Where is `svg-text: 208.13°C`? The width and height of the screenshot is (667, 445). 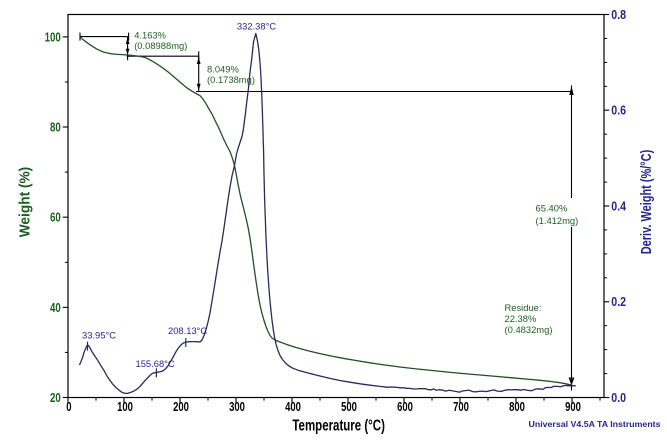
svg-text: 208.13°C is located at coordinates (187, 330).